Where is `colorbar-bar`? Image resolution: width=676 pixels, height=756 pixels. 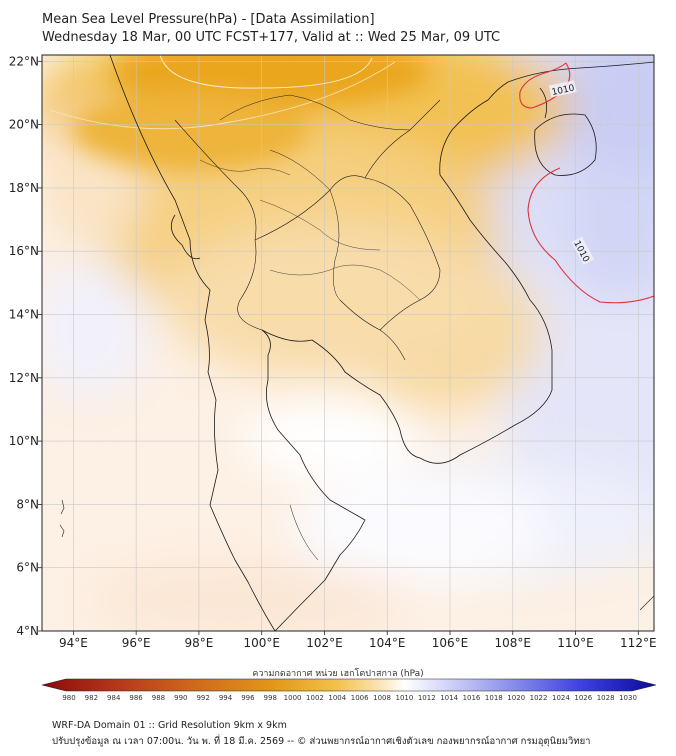 colorbar-bar is located at coordinates (349, 685).